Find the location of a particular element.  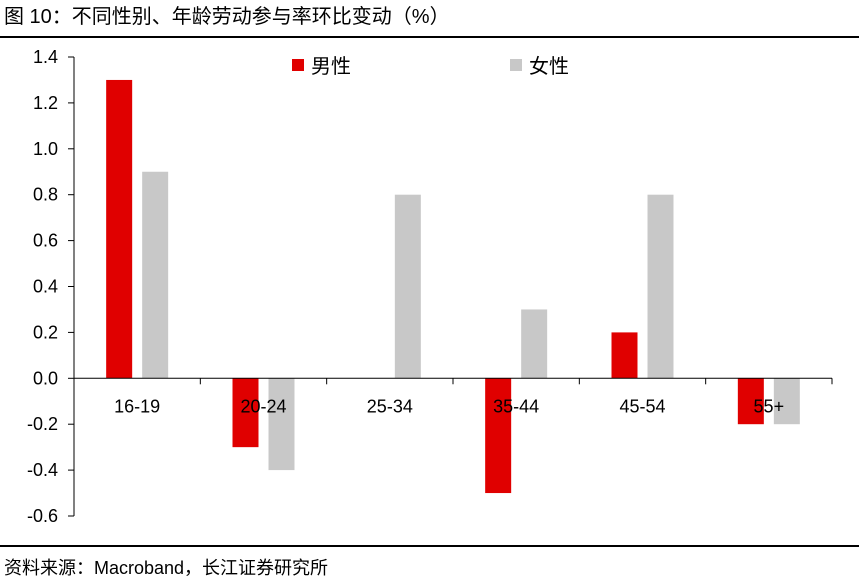

source-note: 资料来源：Macroband，长江证券研究所 is located at coordinates (166, 568).